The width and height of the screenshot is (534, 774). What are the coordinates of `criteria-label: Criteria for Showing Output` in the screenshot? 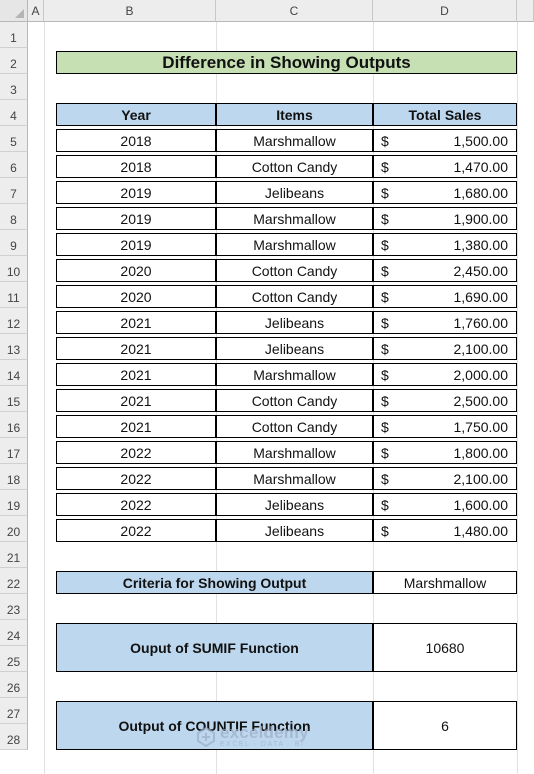 It's located at (214, 582).